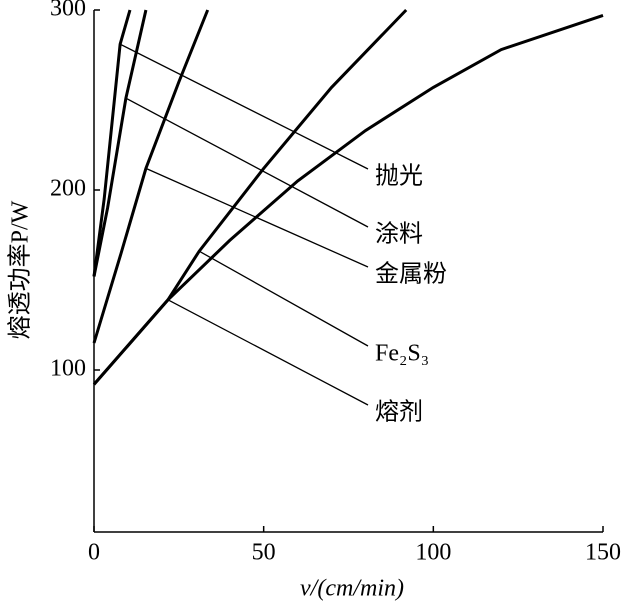  What do you see at coordinates (402, 354) in the screenshot?
I see `series-label: Fe₂S₃` at bounding box center [402, 354].